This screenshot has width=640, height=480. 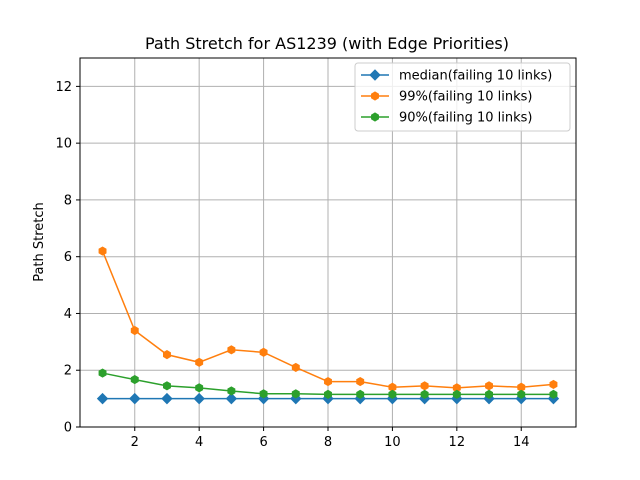 What do you see at coordinates (63, 144) in the screenshot?
I see `y-tick-label: 10` at bounding box center [63, 144].